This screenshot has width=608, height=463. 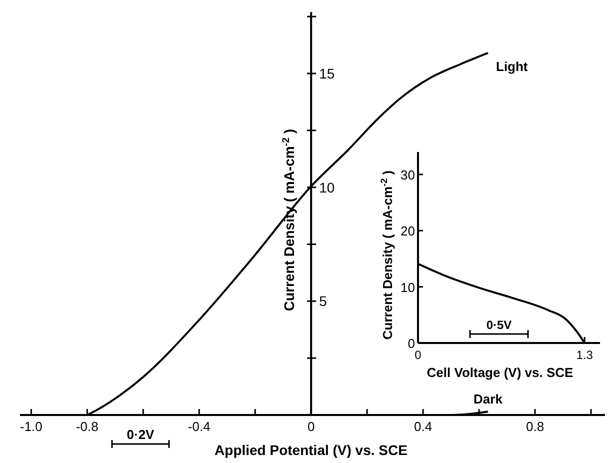 What do you see at coordinates (407, 174) in the screenshot?
I see `y-tick-label: 30` at bounding box center [407, 174].